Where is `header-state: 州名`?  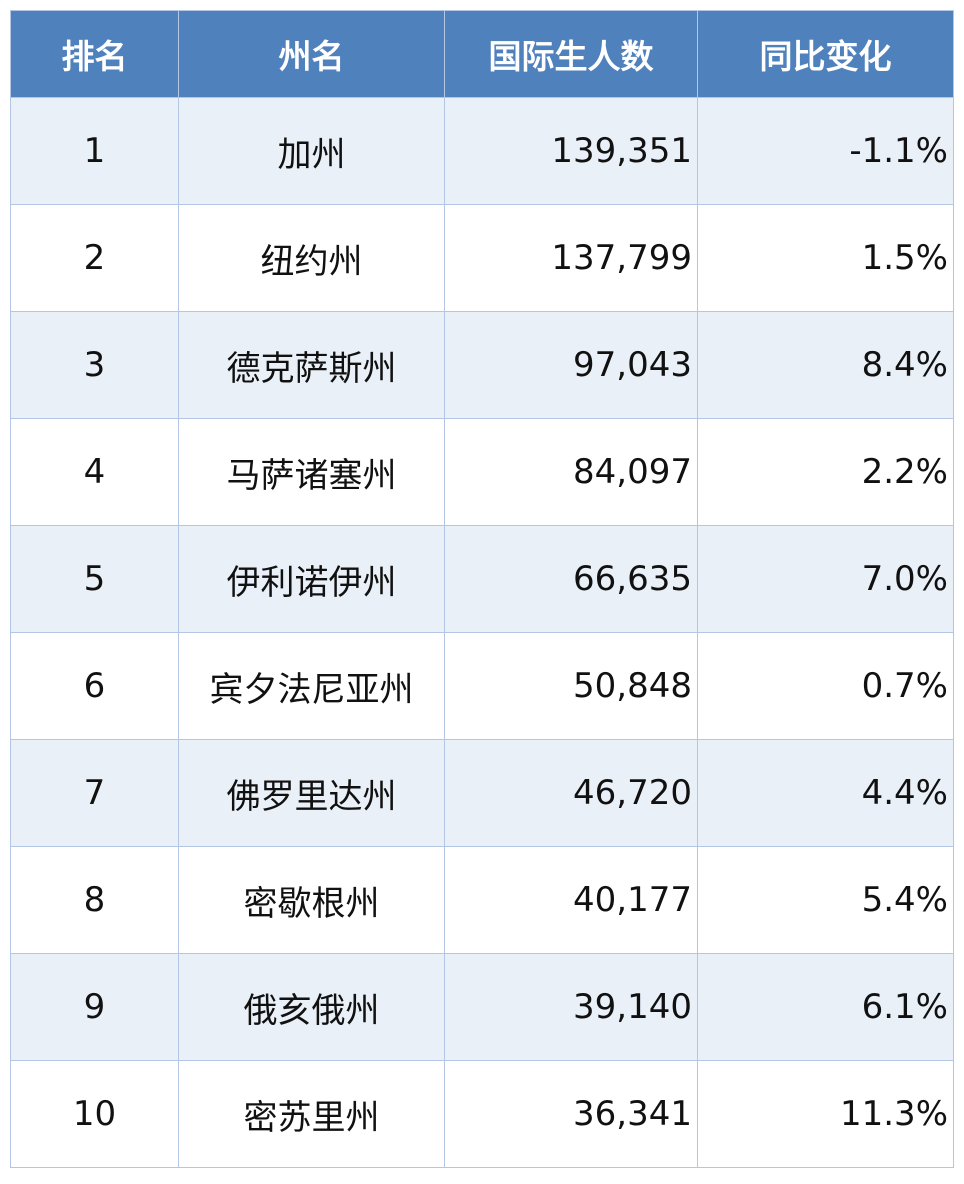 header-state: 州名 is located at coordinates (311, 54).